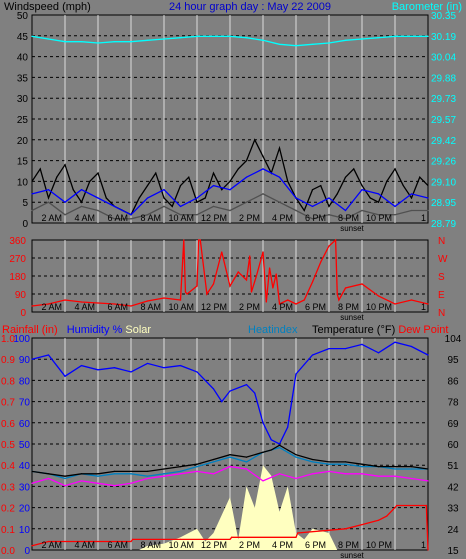  I want to click on humidity-tick-label: 20, so click(25, 509).